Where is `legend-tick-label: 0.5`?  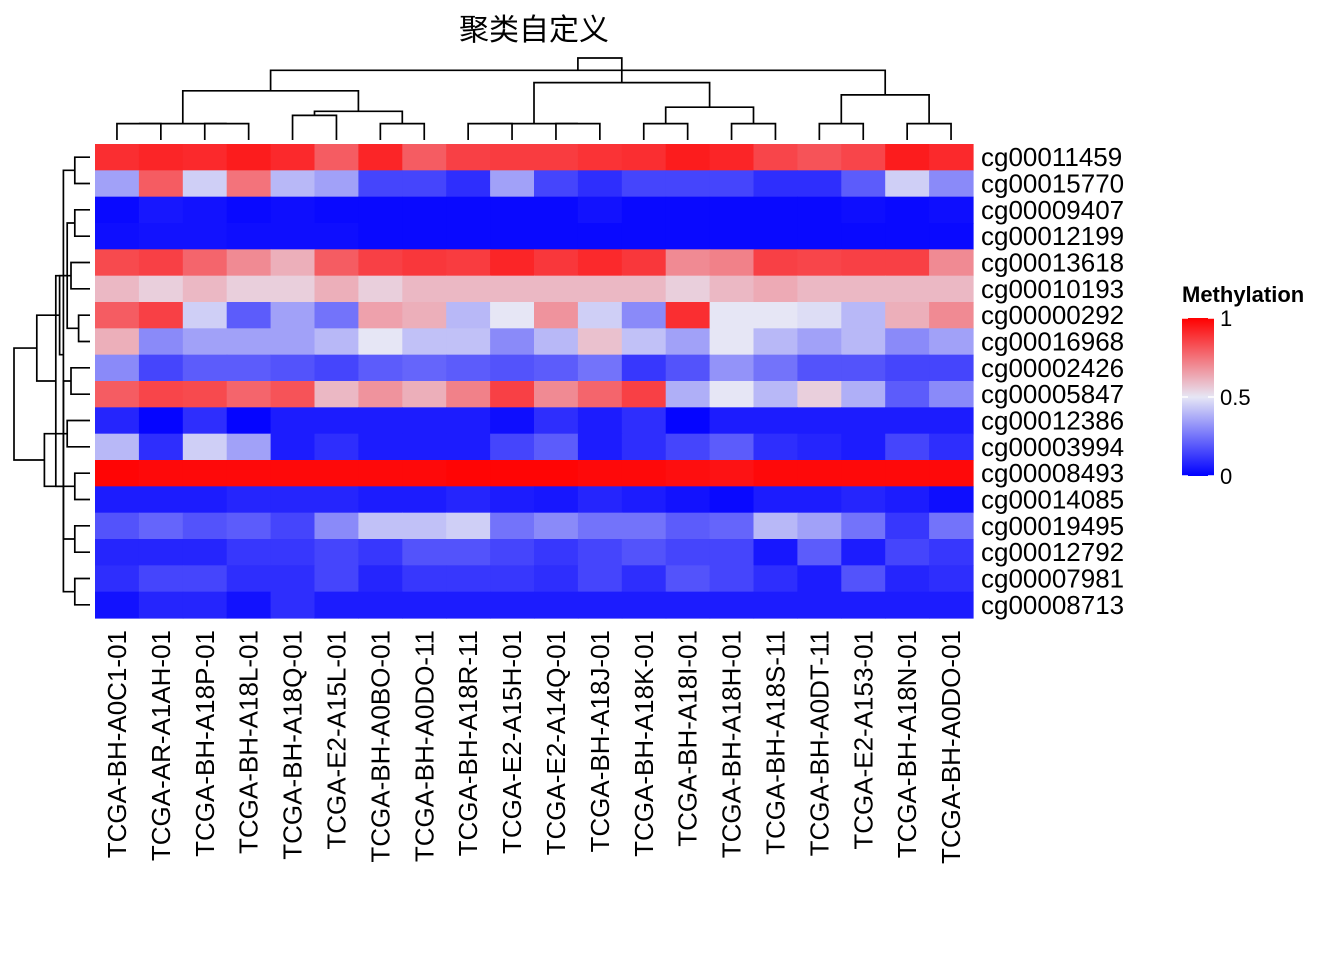 legend-tick-label: 0.5 is located at coordinates (1235, 397).